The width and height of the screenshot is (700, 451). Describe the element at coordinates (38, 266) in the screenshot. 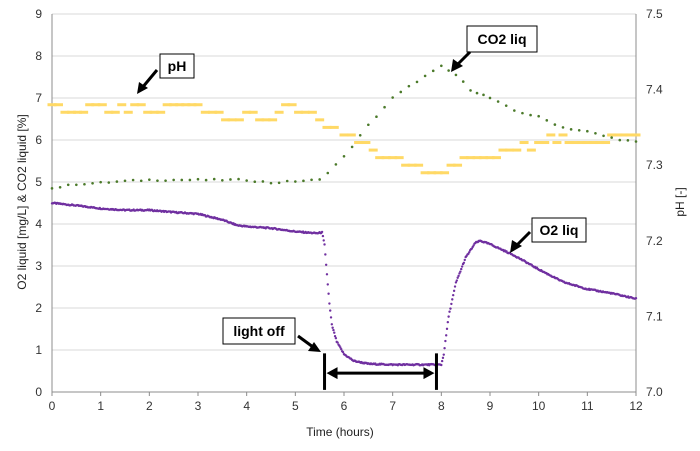

I see `y-left-tick-label: 3` at that location.